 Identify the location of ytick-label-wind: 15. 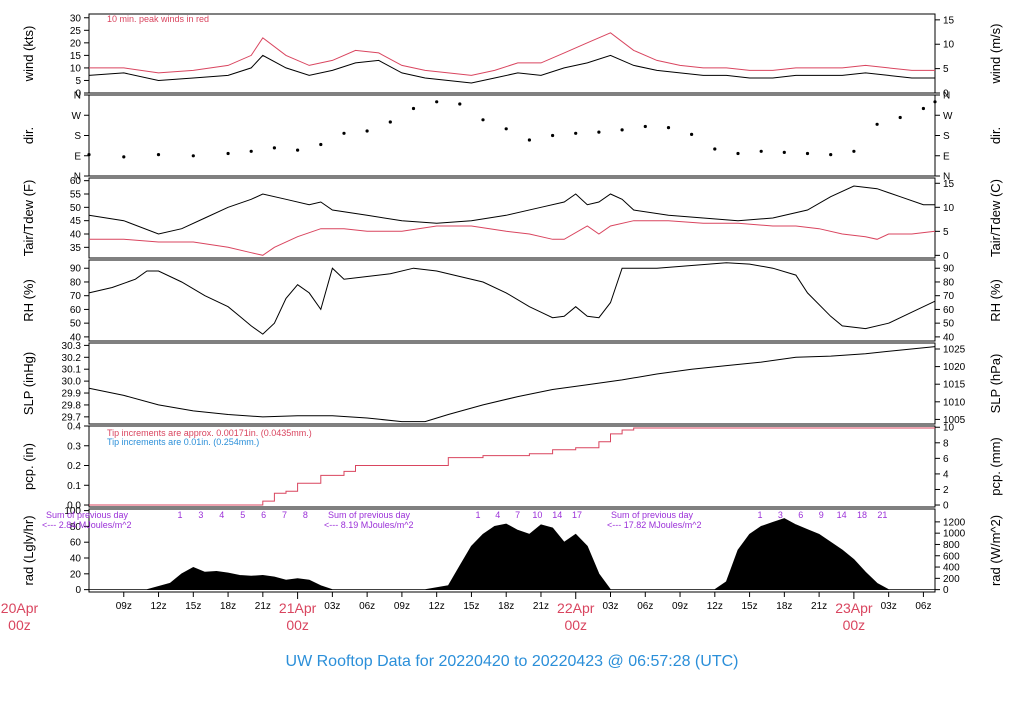
(76, 56).